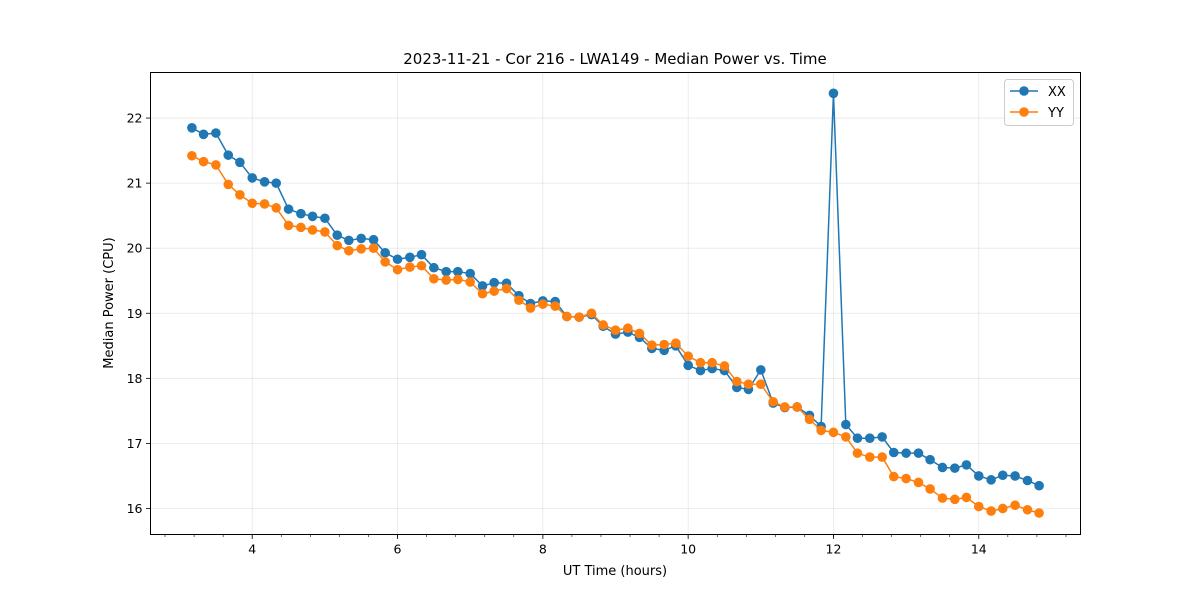 This screenshot has height=600, width=1200. Describe the element at coordinates (135, 508) in the screenshot. I see `y-tick-label: 16` at that location.